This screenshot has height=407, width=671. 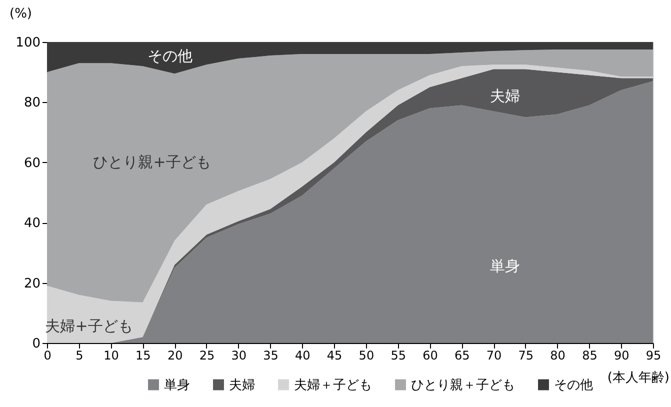 What do you see at coordinates (152, 162) in the screenshot?
I see `annotation: ひとり親+子ども` at bounding box center [152, 162].